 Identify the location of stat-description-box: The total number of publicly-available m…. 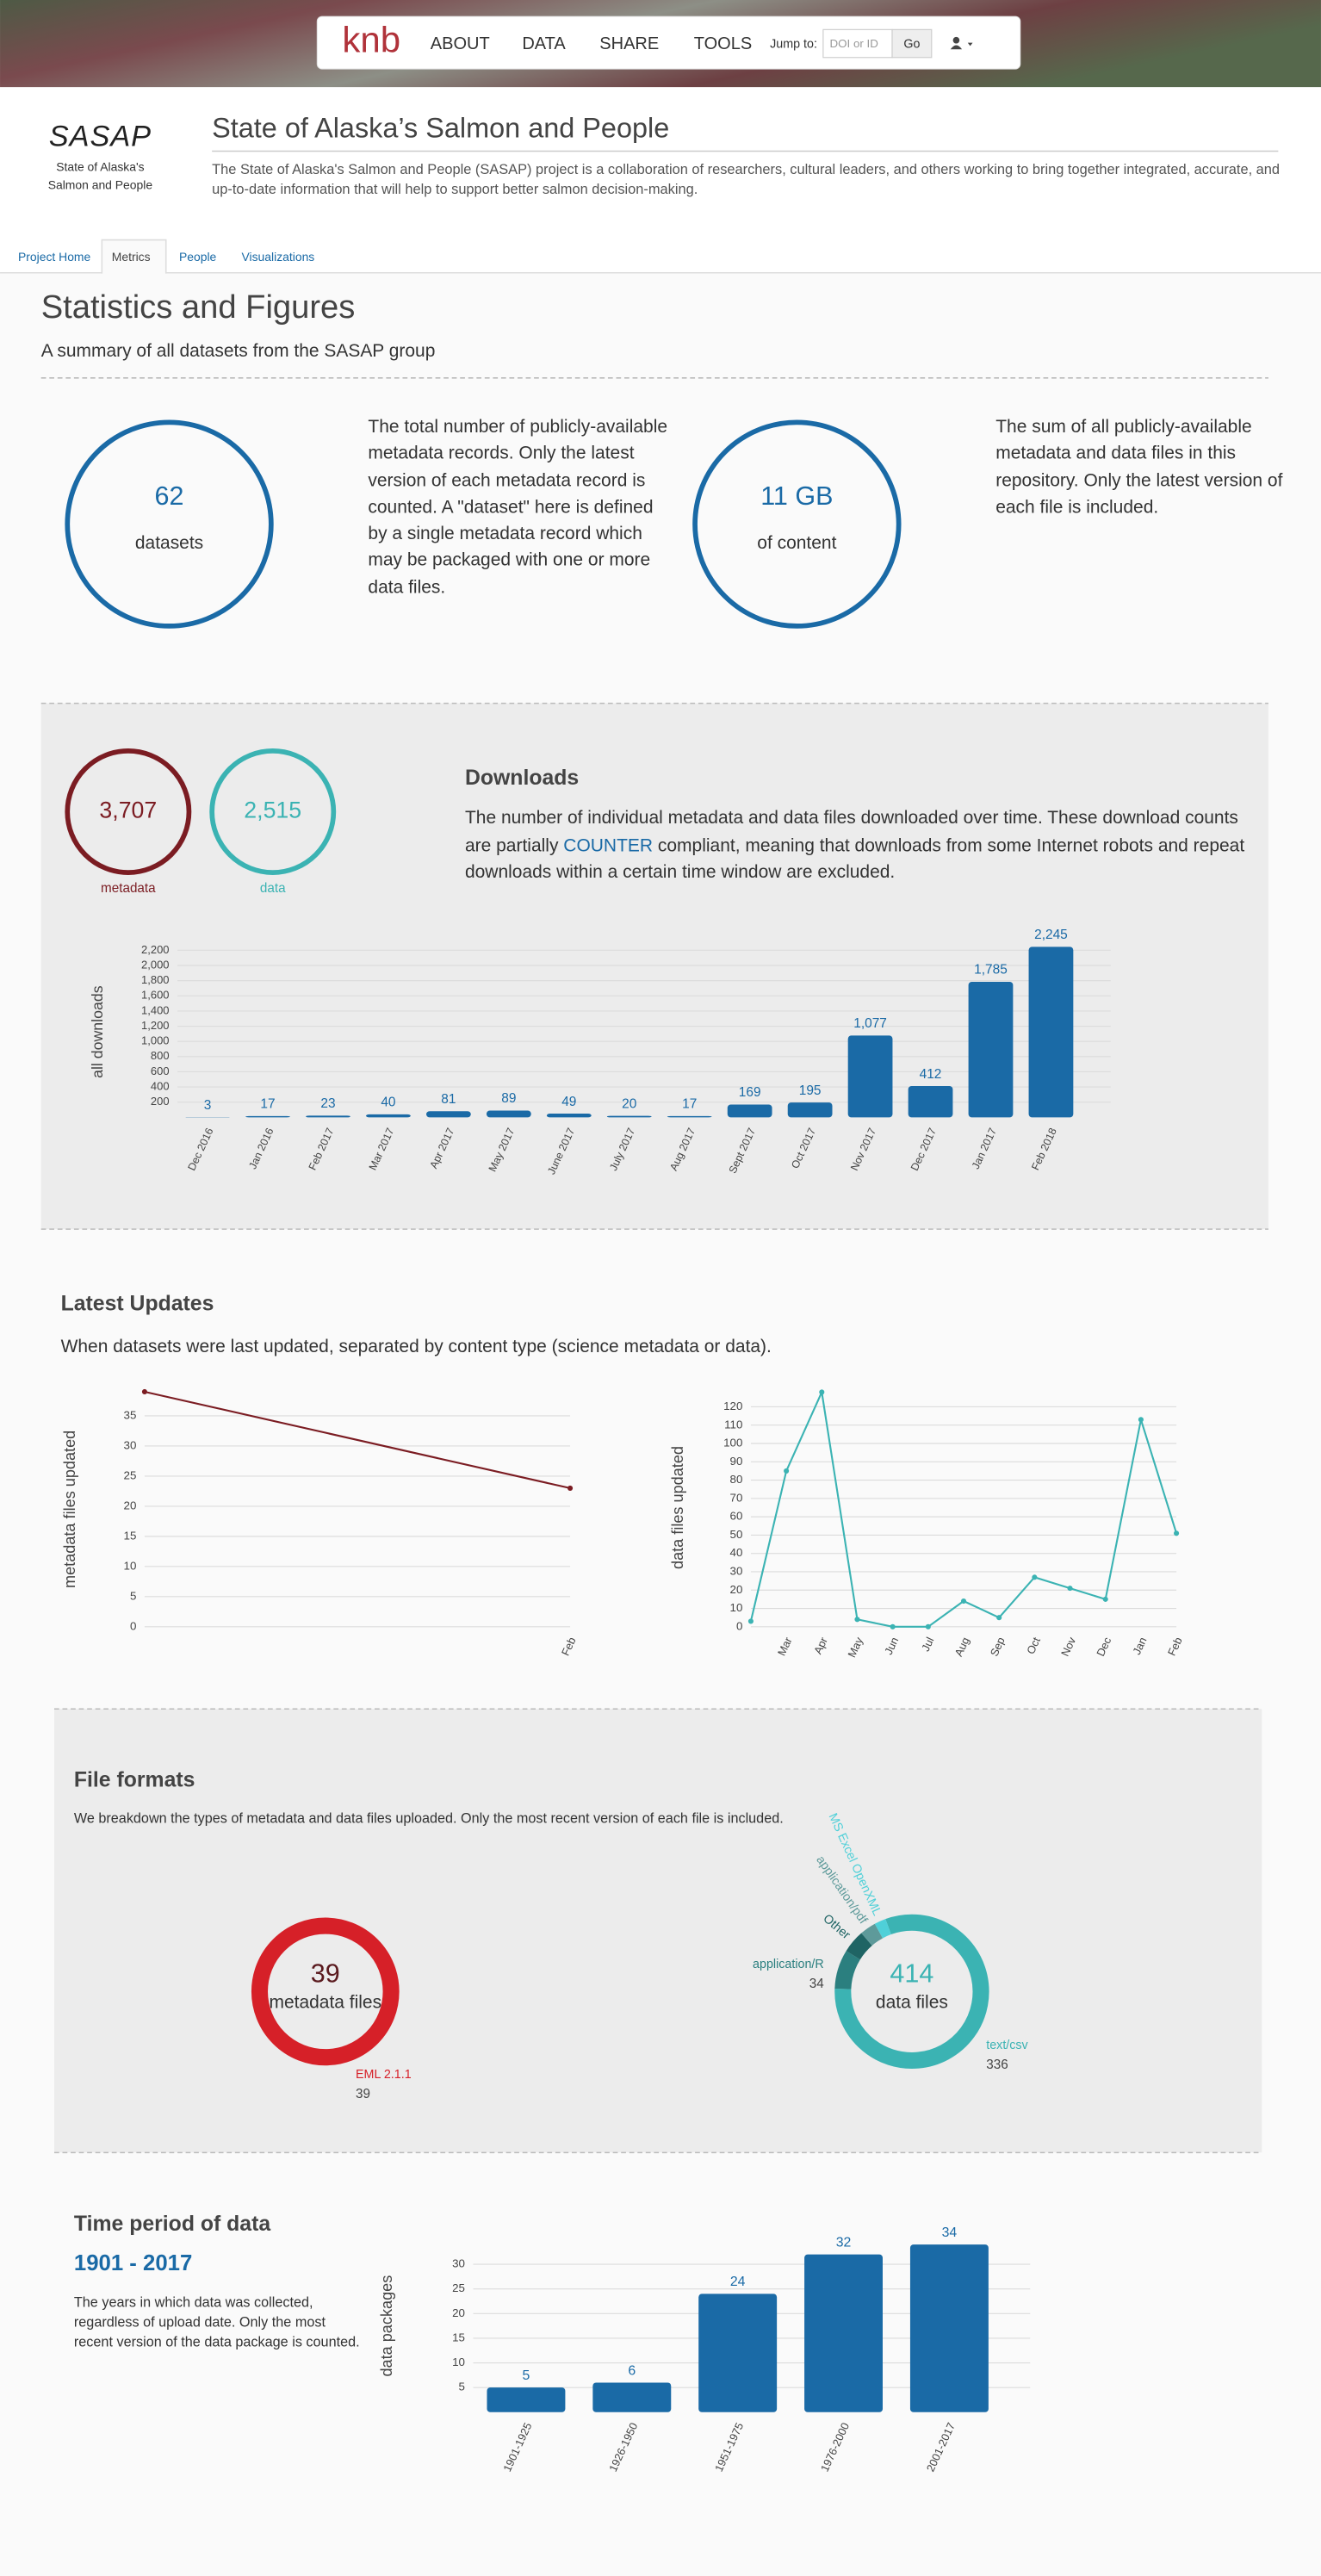
(518, 508).